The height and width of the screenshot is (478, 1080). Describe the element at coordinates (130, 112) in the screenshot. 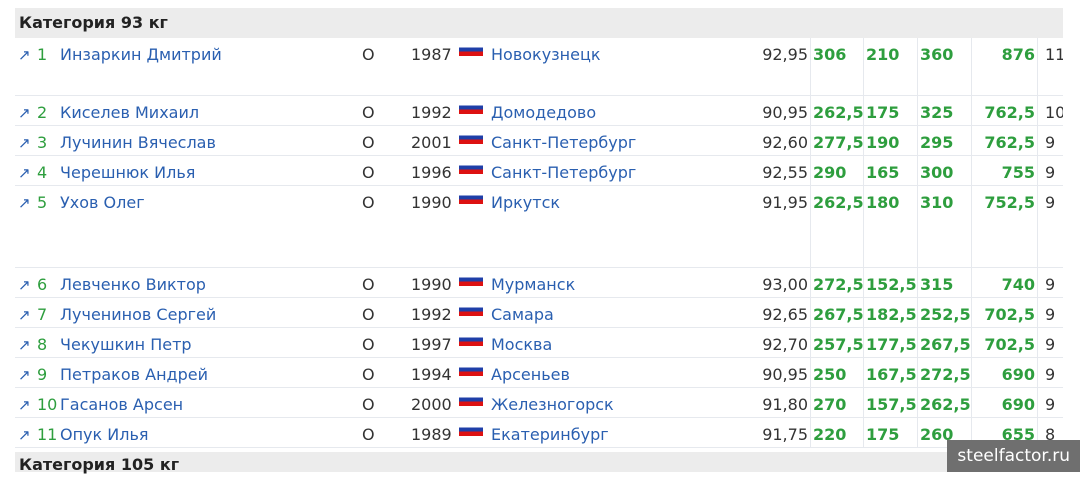

I see `athlete-link: Киселев Михаил` at that location.